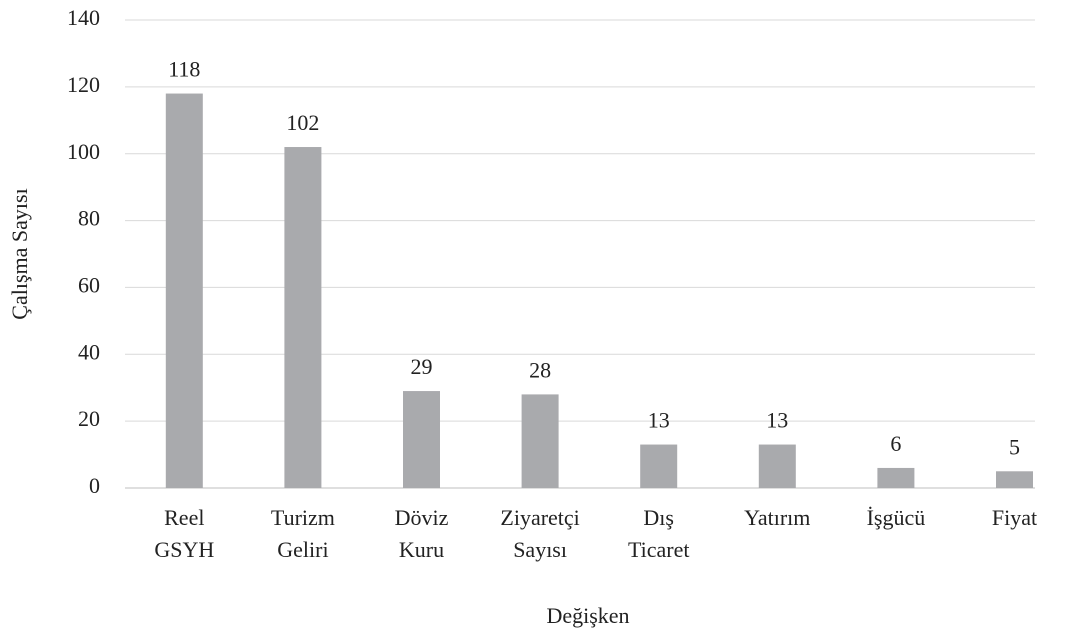 The width and height of the screenshot is (1067, 638). I want to click on x-tick-label-line: Reel, so click(184, 517).